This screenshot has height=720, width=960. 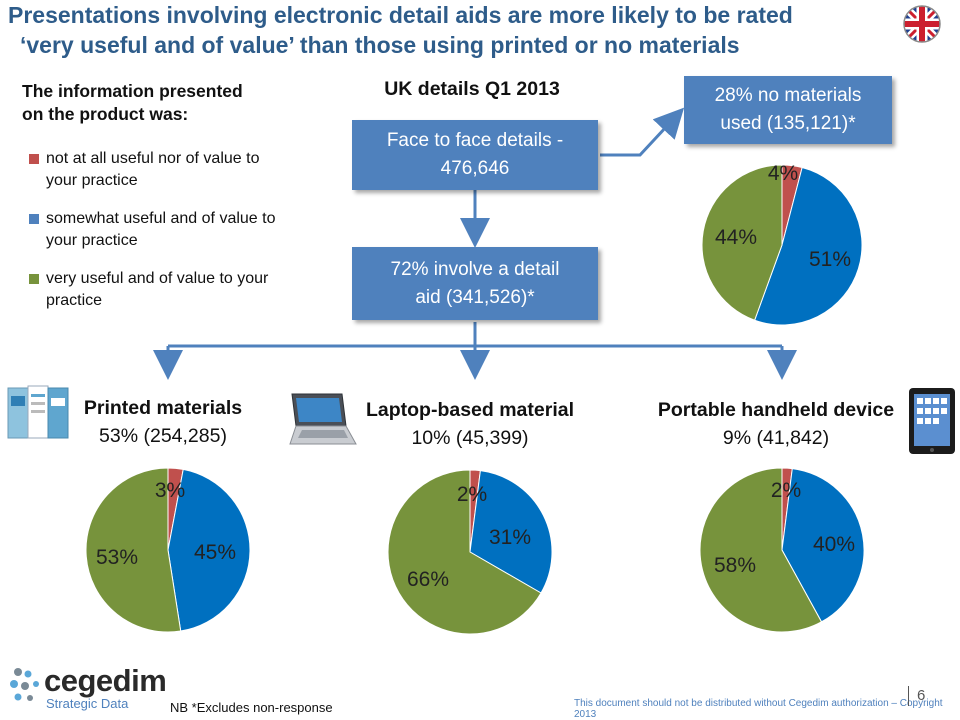 What do you see at coordinates (788, 95) in the screenshot?
I see `no-materials-line-1: 28% no materials` at bounding box center [788, 95].